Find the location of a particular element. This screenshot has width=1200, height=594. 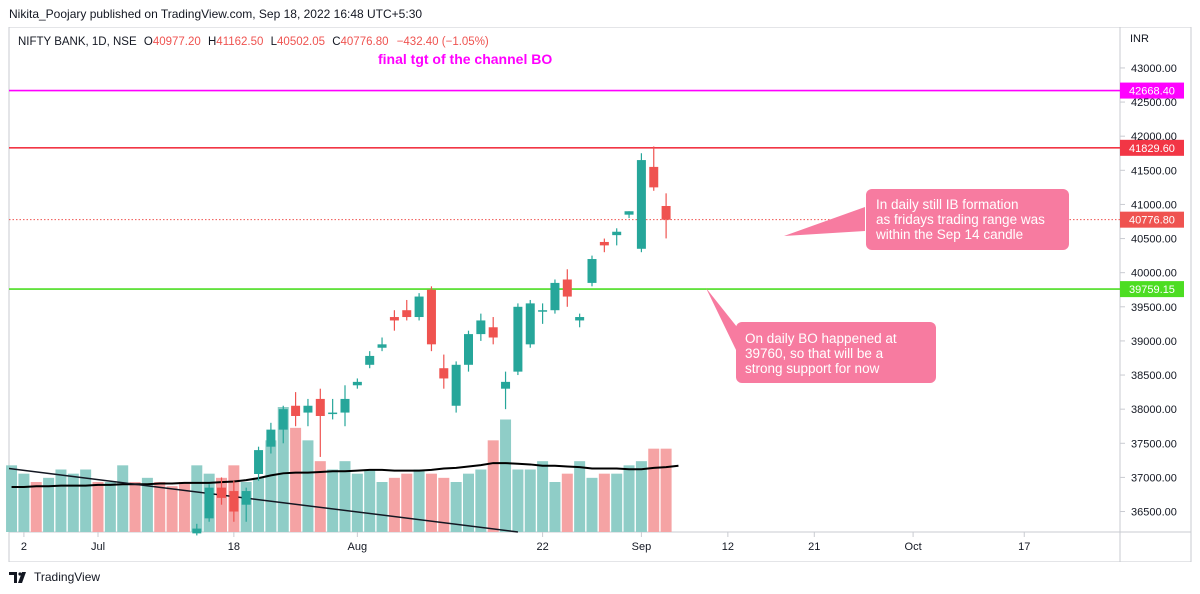

price-tick-label: 38000.00 is located at coordinates (1154, 410).